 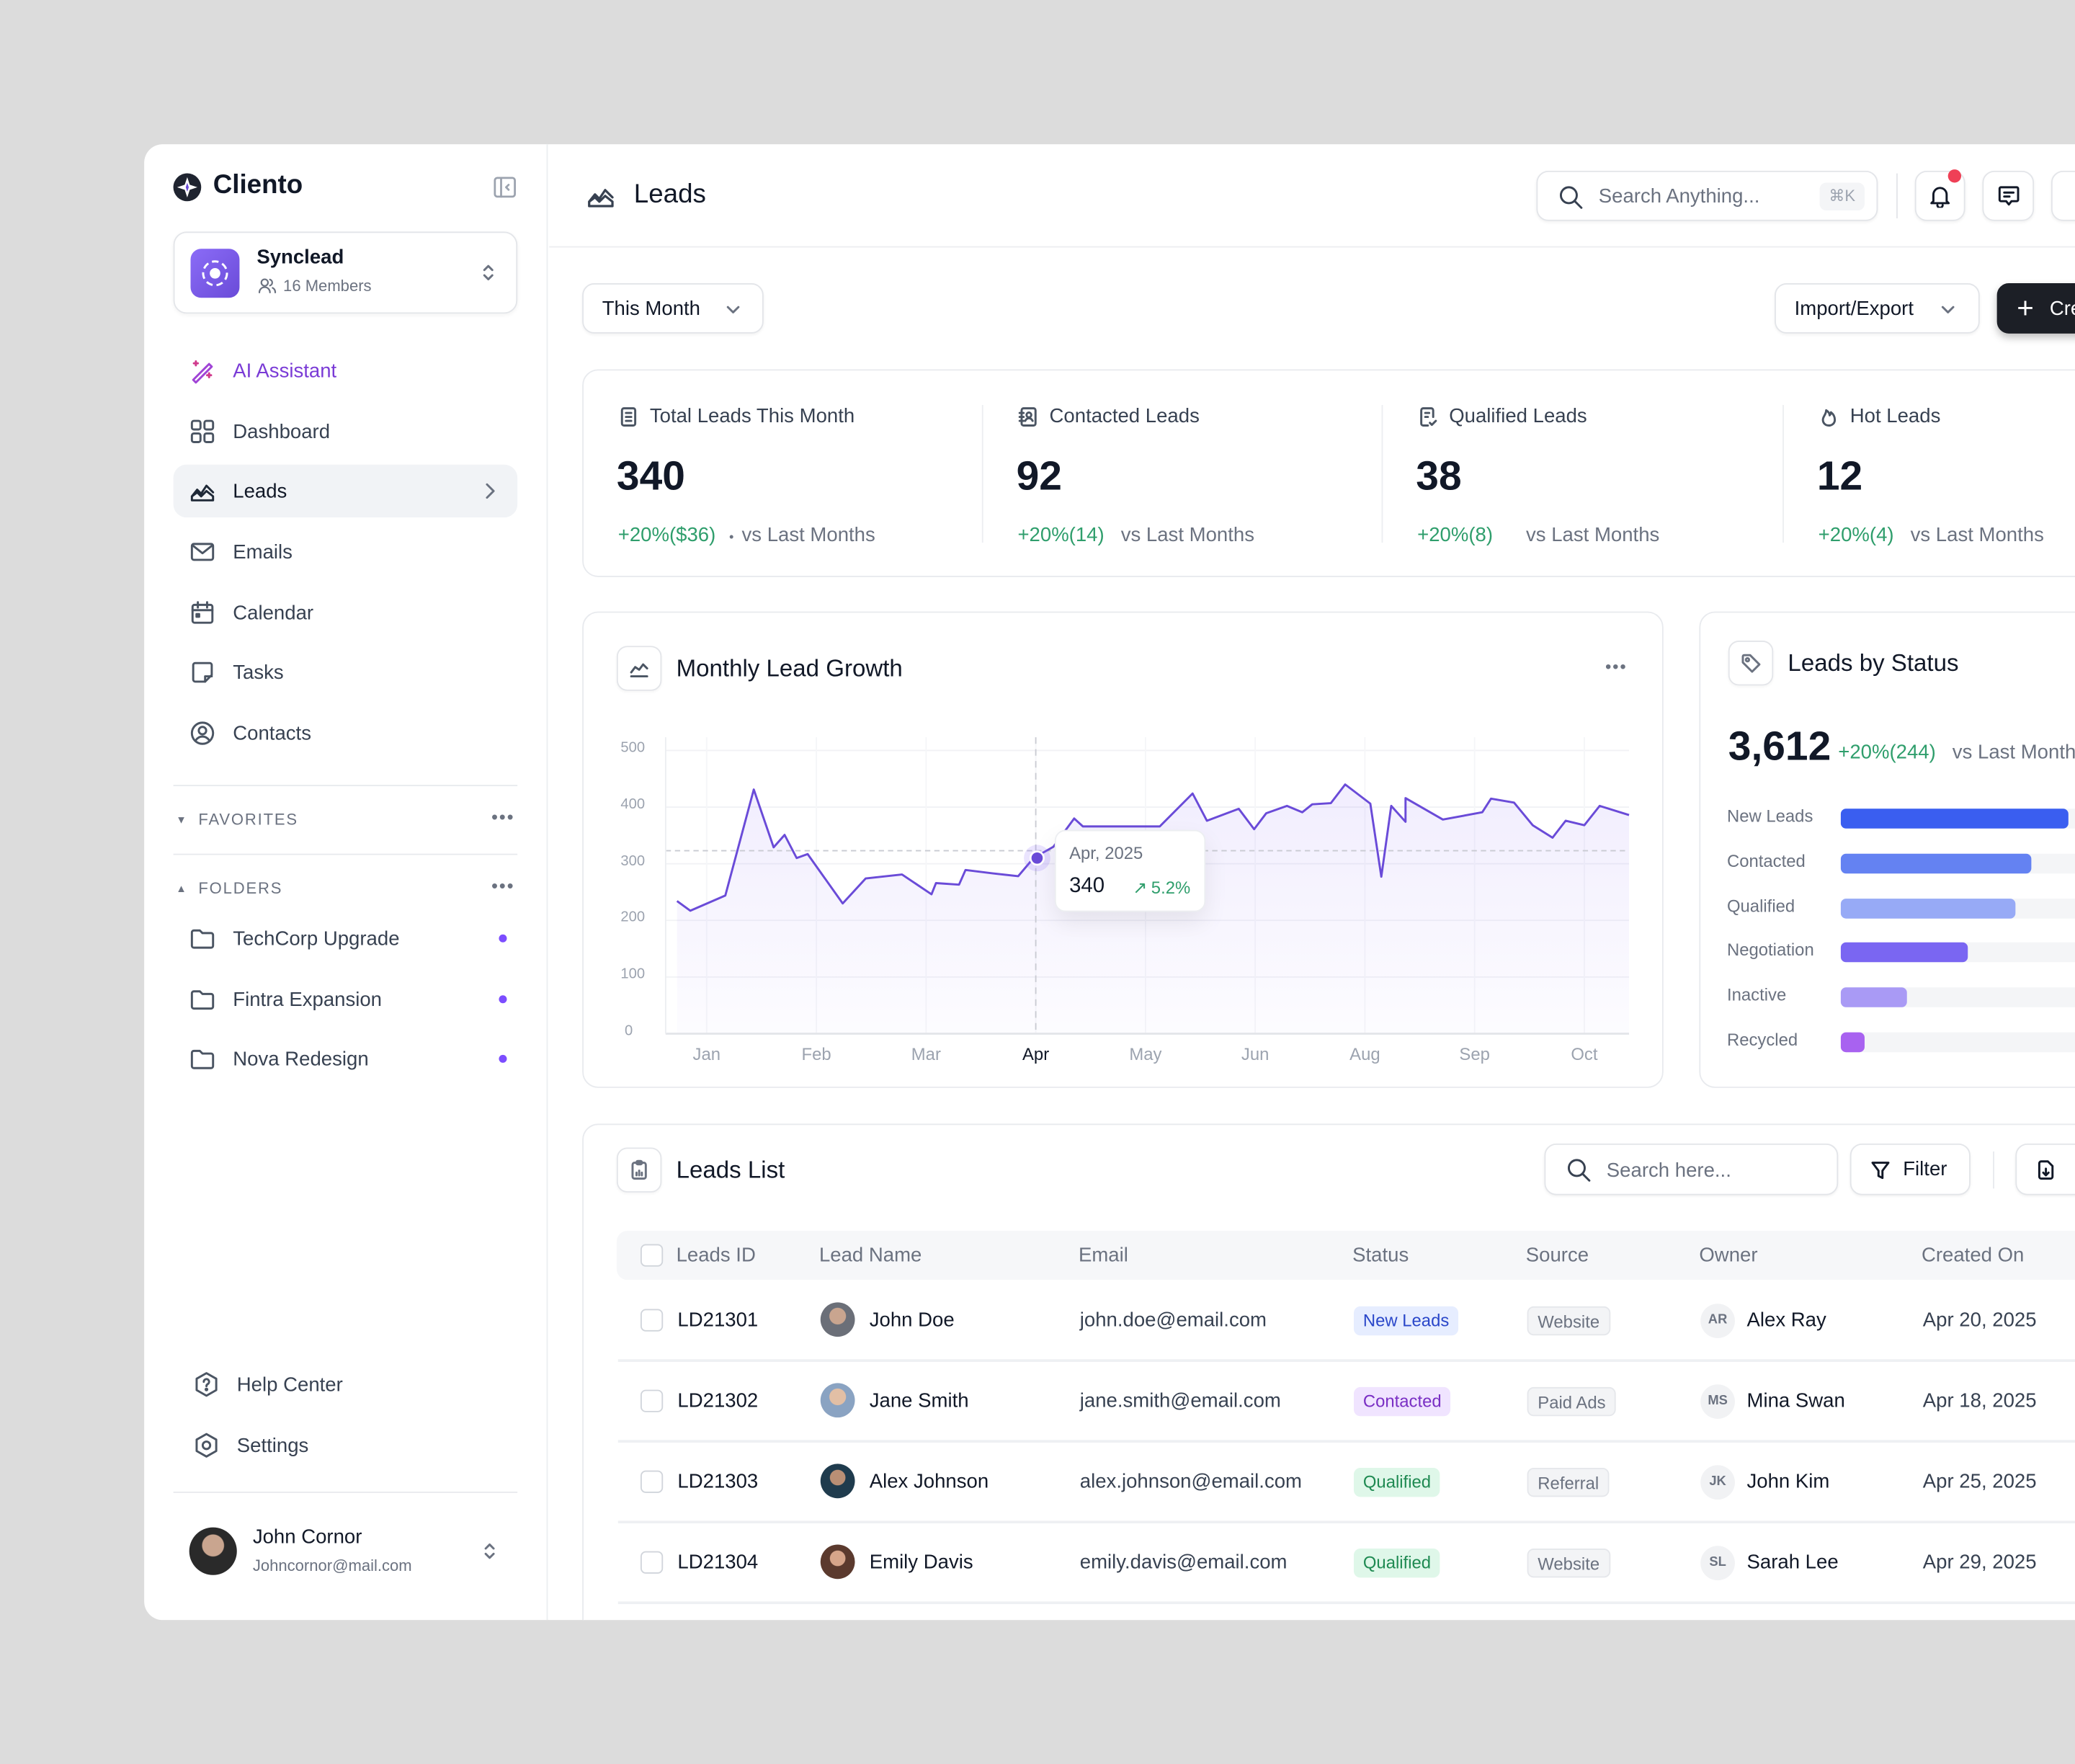 What do you see at coordinates (718, 1562) in the screenshot?
I see `lead-id: LD21304` at bounding box center [718, 1562].